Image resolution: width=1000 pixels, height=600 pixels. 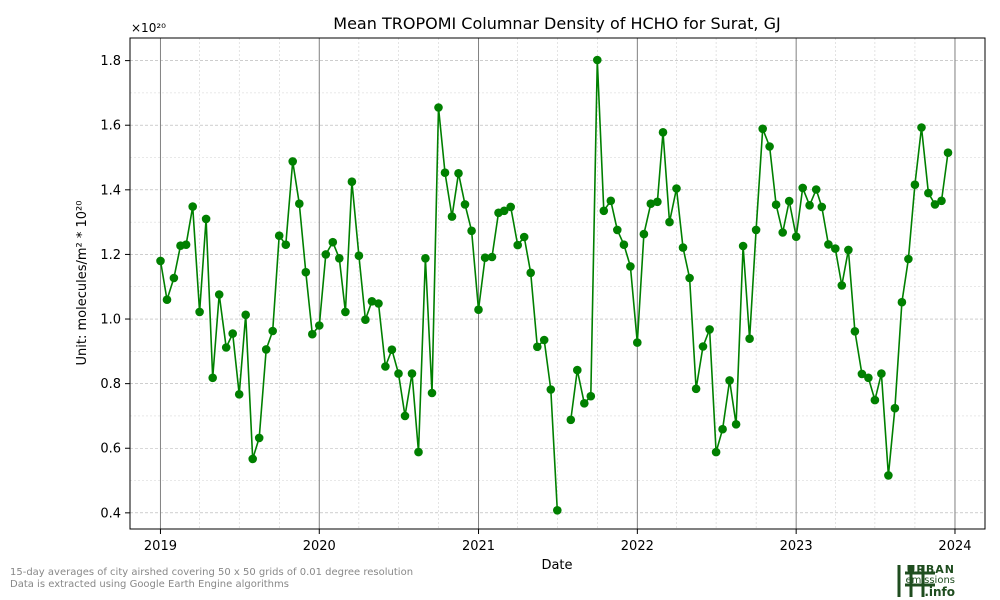 What do you see at coordinates (110, 449) in the screenshot?
I see `y-tick-label: 0.6` at bounding box center [110, 449].